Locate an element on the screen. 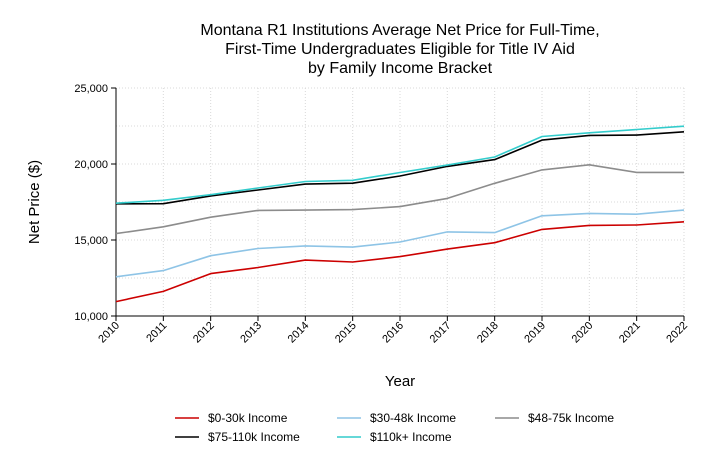  x-tick-label: 2021 is located at coordinates (630, 333).